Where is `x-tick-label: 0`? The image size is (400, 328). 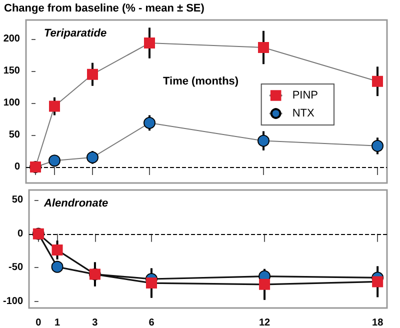
x-tick-label: 0 is located at coordinates (39, 323).